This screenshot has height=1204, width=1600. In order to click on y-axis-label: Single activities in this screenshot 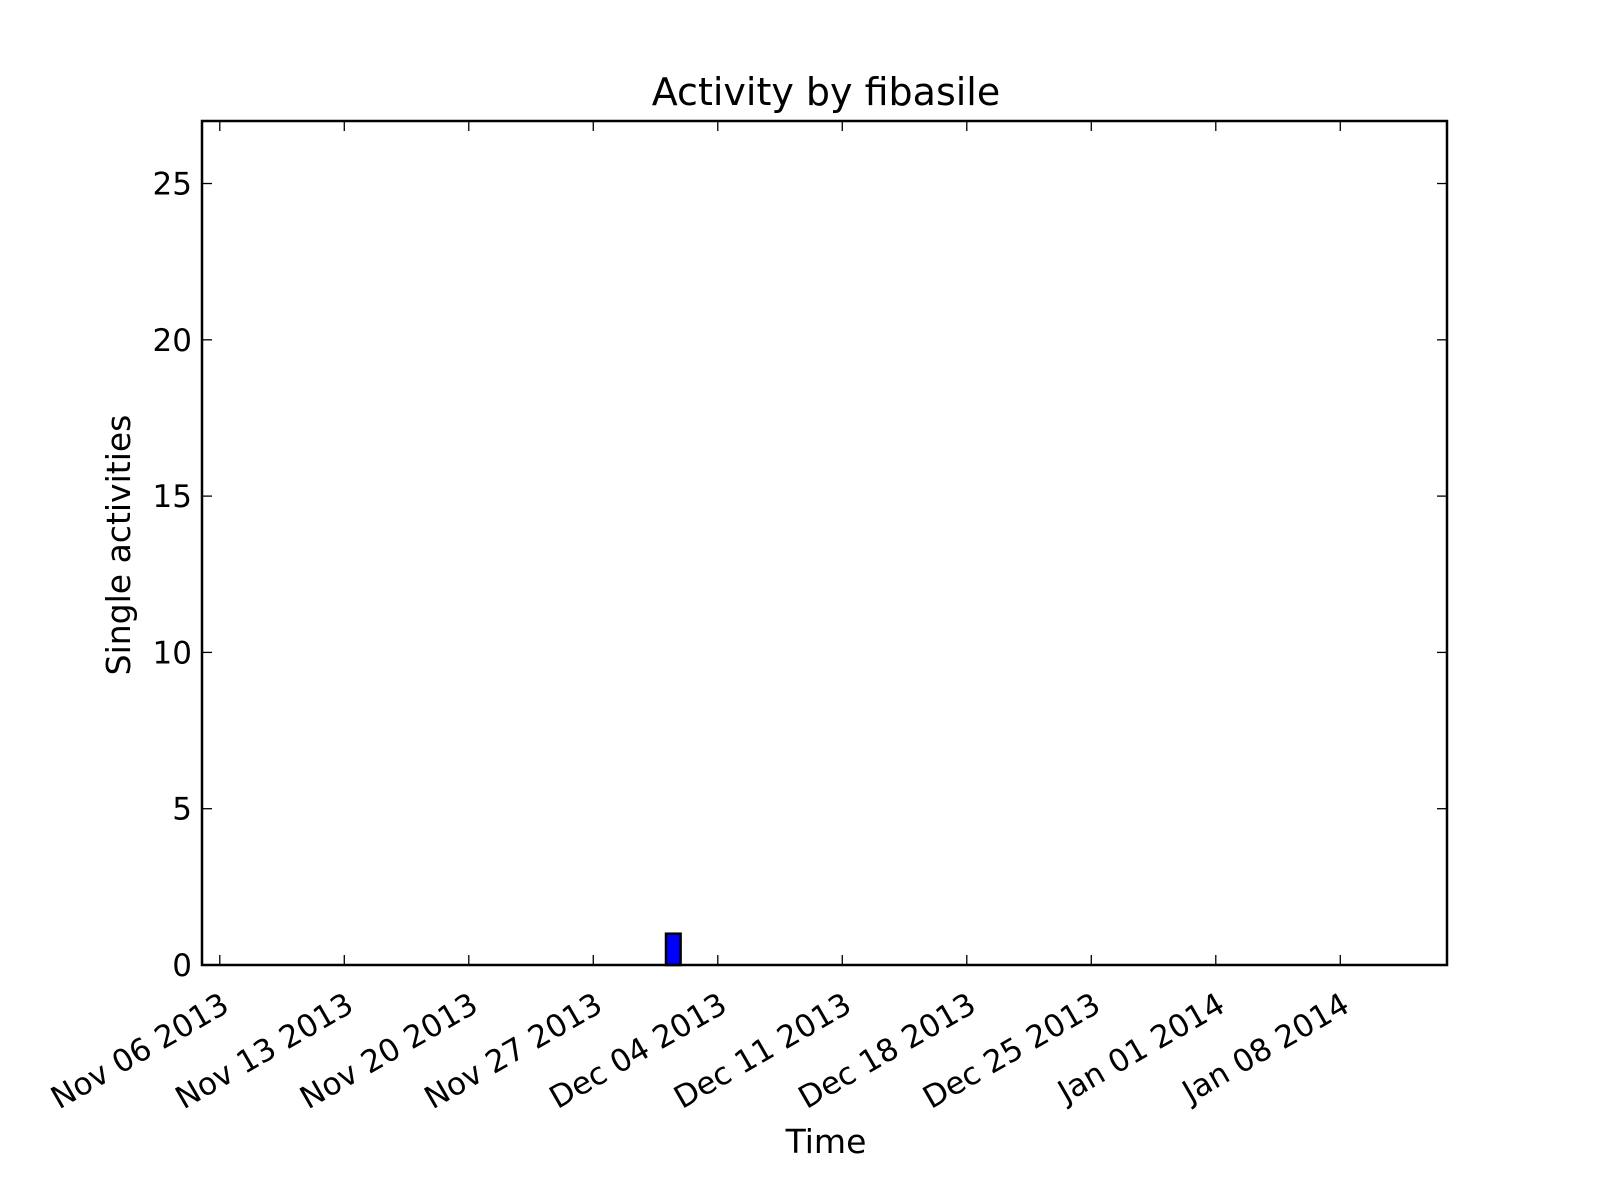, I will do `click(118, 545)`.